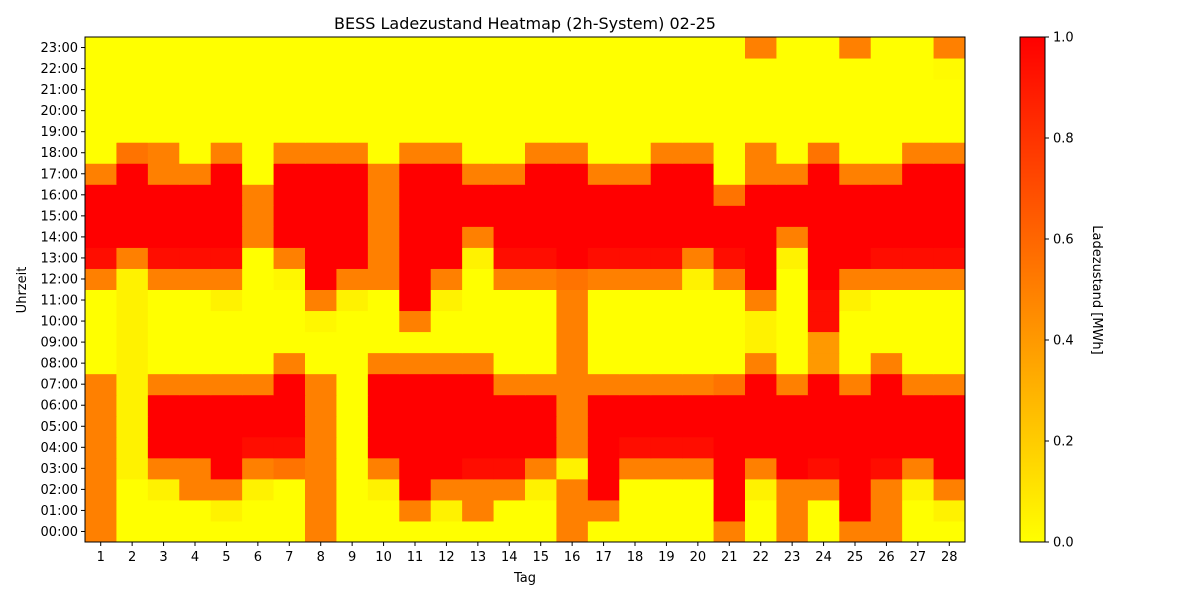  What do you see at coordinates (258, 557) in the screenshot?
I see `x-tick-label: 6` at bounding box center [258, 557].